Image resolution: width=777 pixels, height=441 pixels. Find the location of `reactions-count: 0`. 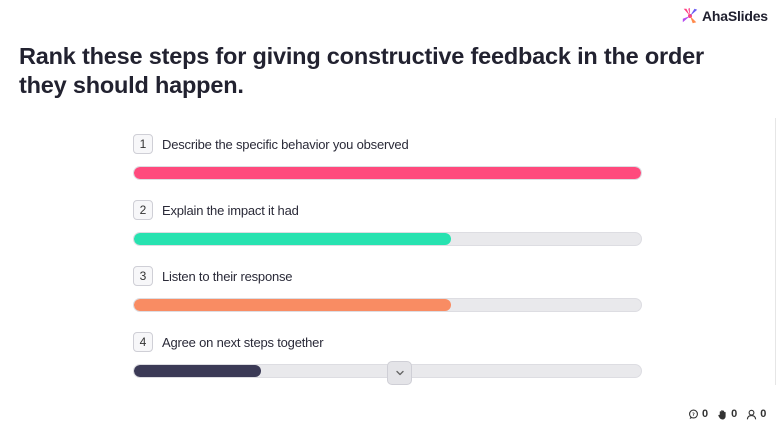

reactions-count: 0 is located at coordinates (734, 414).